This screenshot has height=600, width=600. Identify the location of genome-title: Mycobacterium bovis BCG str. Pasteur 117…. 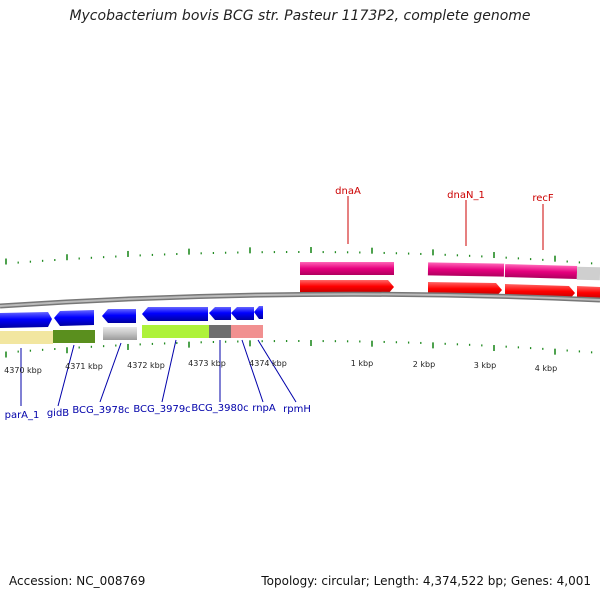
(300, 16).